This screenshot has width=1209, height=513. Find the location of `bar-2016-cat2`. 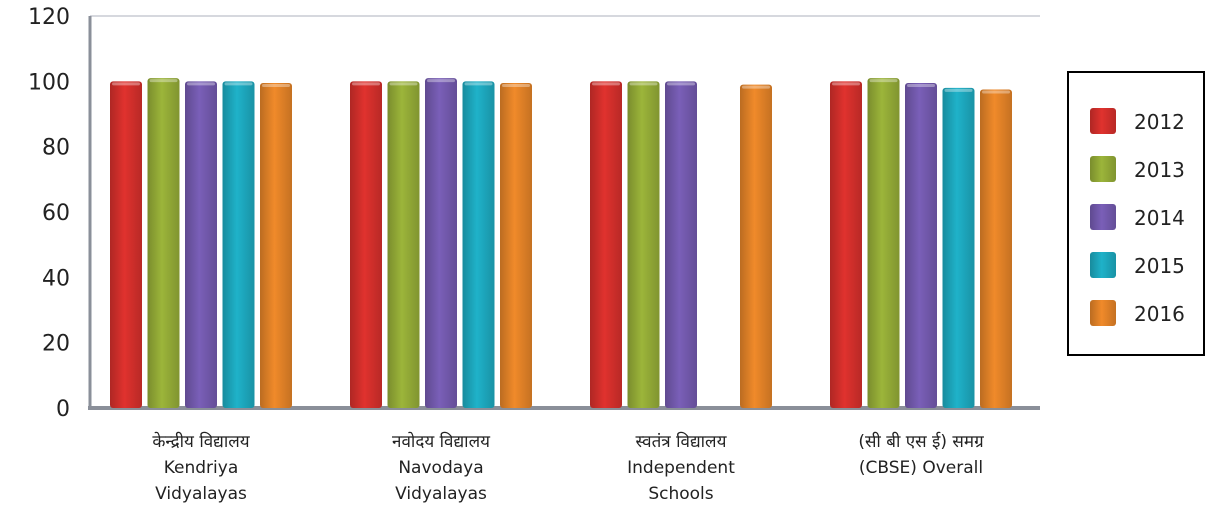

bar-2016-cat2 is located at coordinates (516, 245).